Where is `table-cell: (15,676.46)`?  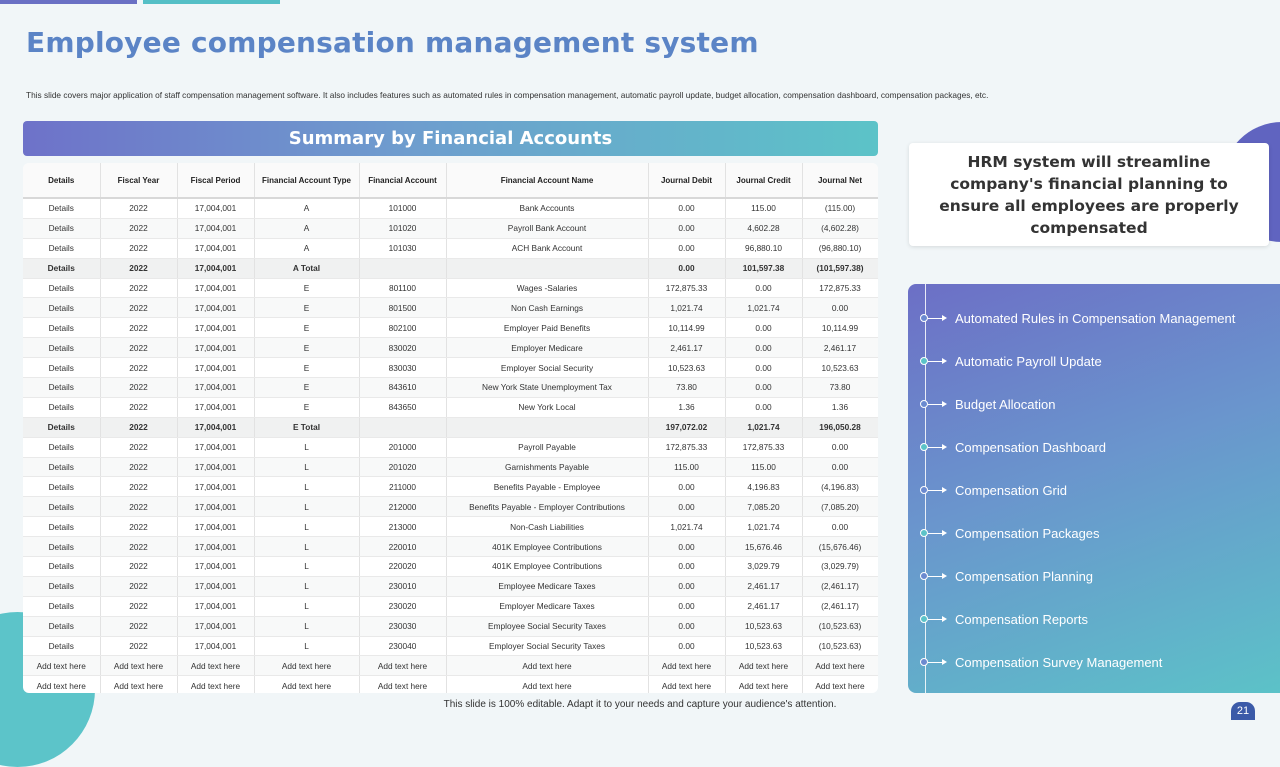 table-cell: (15,676.46) is located at coordinates (840, 547).